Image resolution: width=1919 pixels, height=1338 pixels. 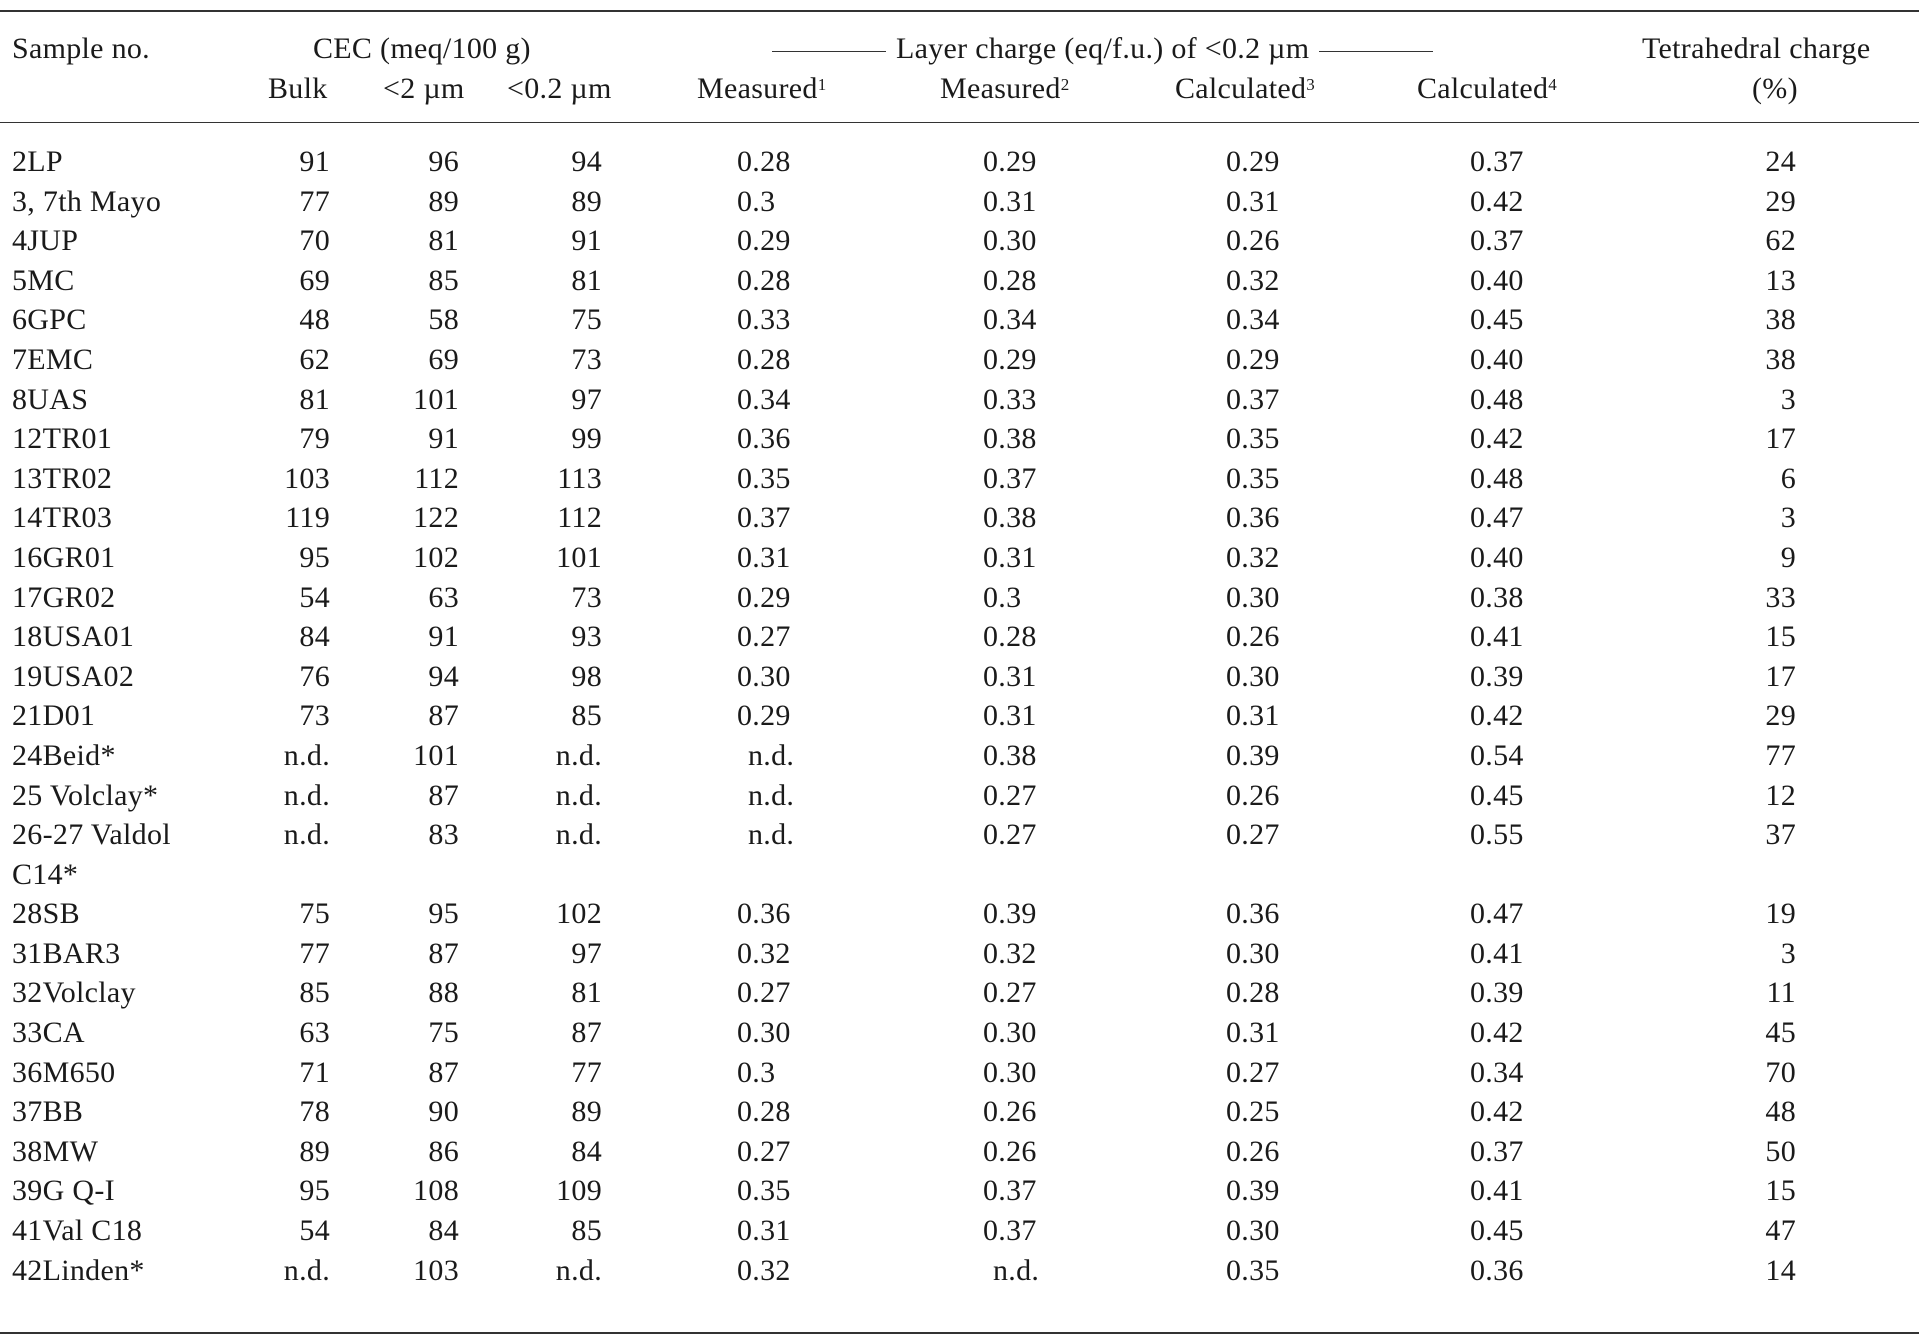 What do you see at coordinates (443, 161) in the screenshot?
I see `cell-cec-lt2: 96` at bounding box center [443, 161].